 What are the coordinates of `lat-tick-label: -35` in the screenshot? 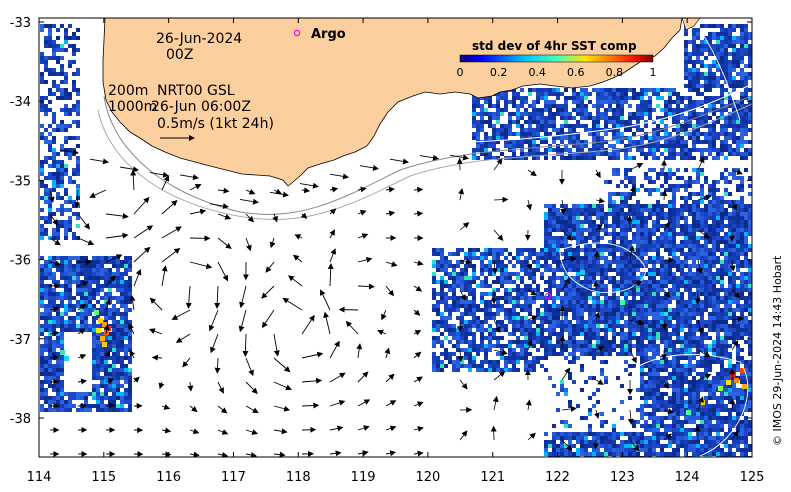 It's located at (20, 181).